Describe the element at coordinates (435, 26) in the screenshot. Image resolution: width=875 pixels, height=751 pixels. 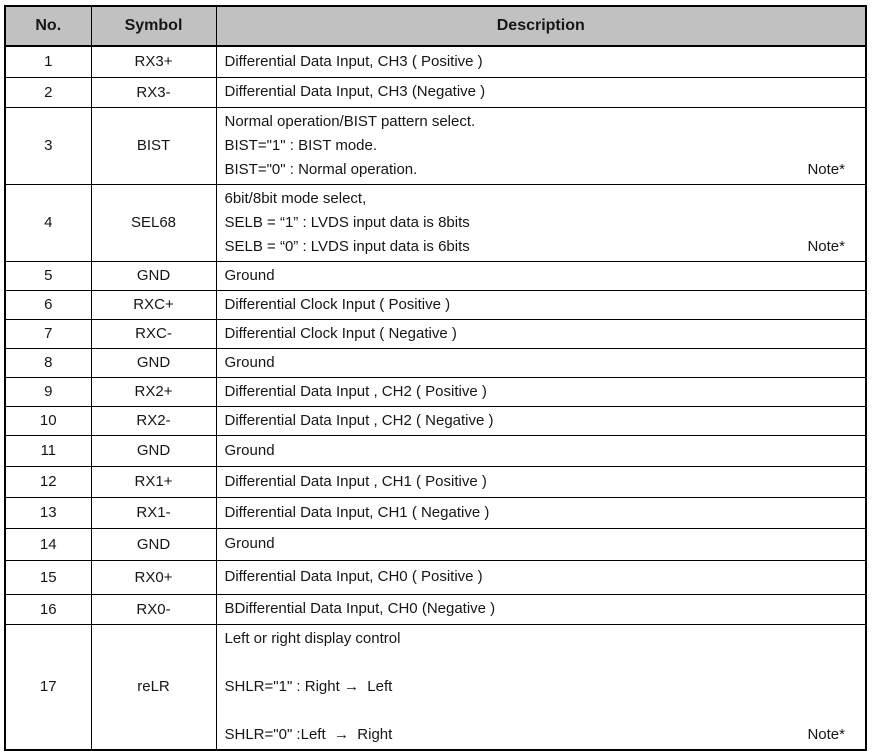
I see `header-row: No. Symbol Description` at that location.